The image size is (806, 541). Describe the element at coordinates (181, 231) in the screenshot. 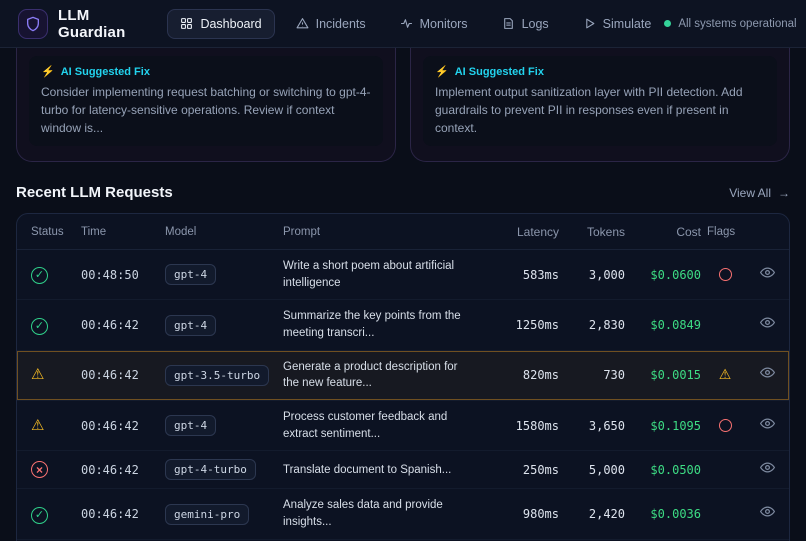

I see `col-model: Model` at that location.